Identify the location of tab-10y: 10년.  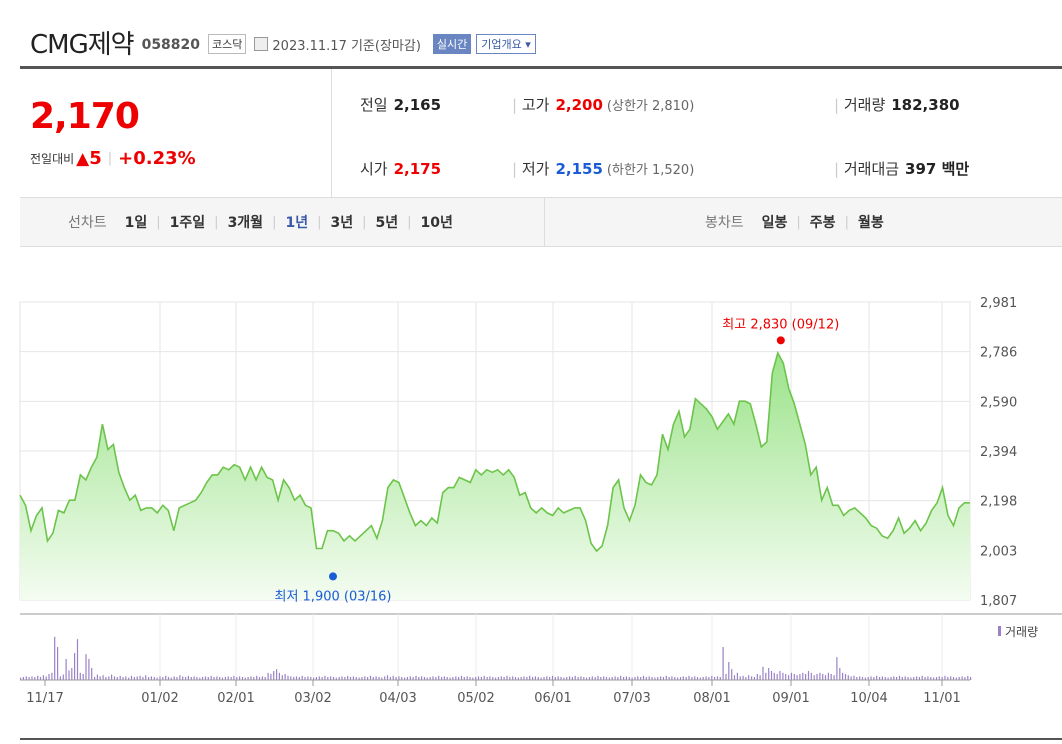
(436, 223).